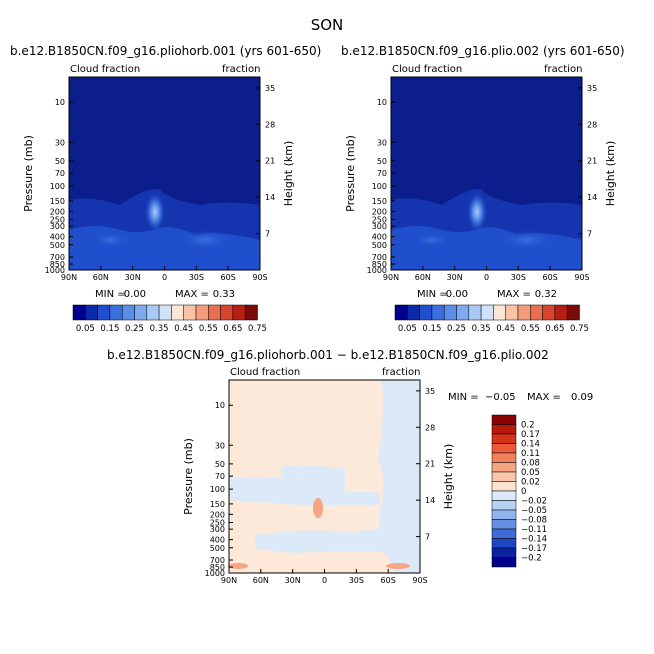 The height and width of the screenshot is (654, 654). Describe the element at coordinates (592, 161) in the screenshot. I see `panel-2-y2tick-label: 21` at that location.